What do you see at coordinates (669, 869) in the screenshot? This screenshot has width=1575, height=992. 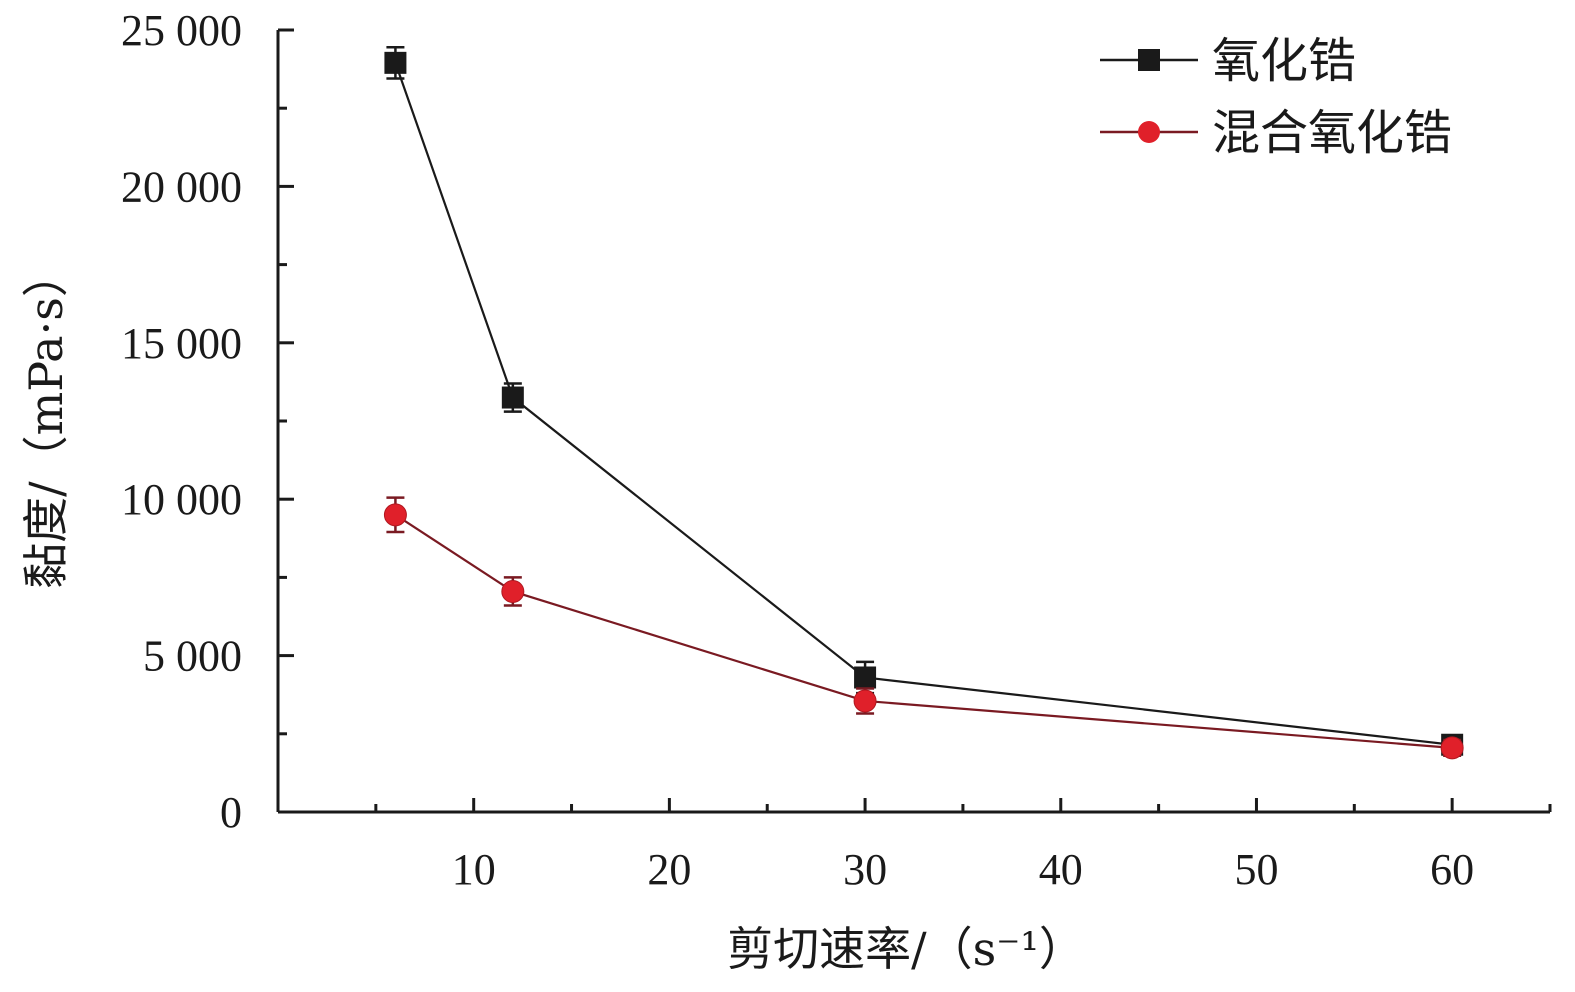 I see `x-tick-label: 20` at bounding box center [669, 869].